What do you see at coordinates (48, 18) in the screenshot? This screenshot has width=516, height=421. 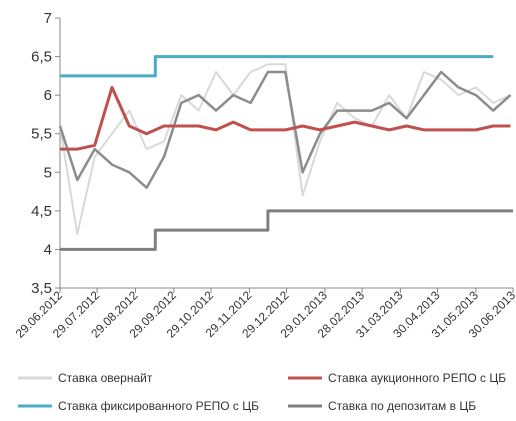 I see `y-tick-label: 7` at bounding box center [48, 18].